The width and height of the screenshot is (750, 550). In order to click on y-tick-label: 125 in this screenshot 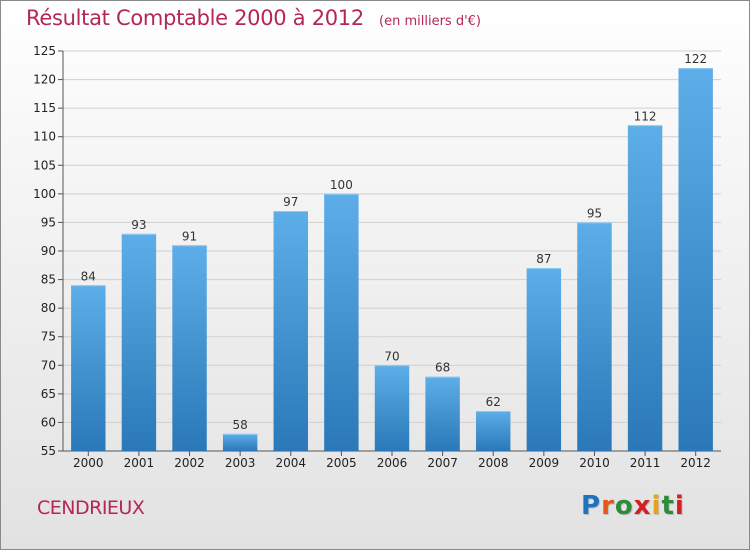, I will do `click(44, 51)`.